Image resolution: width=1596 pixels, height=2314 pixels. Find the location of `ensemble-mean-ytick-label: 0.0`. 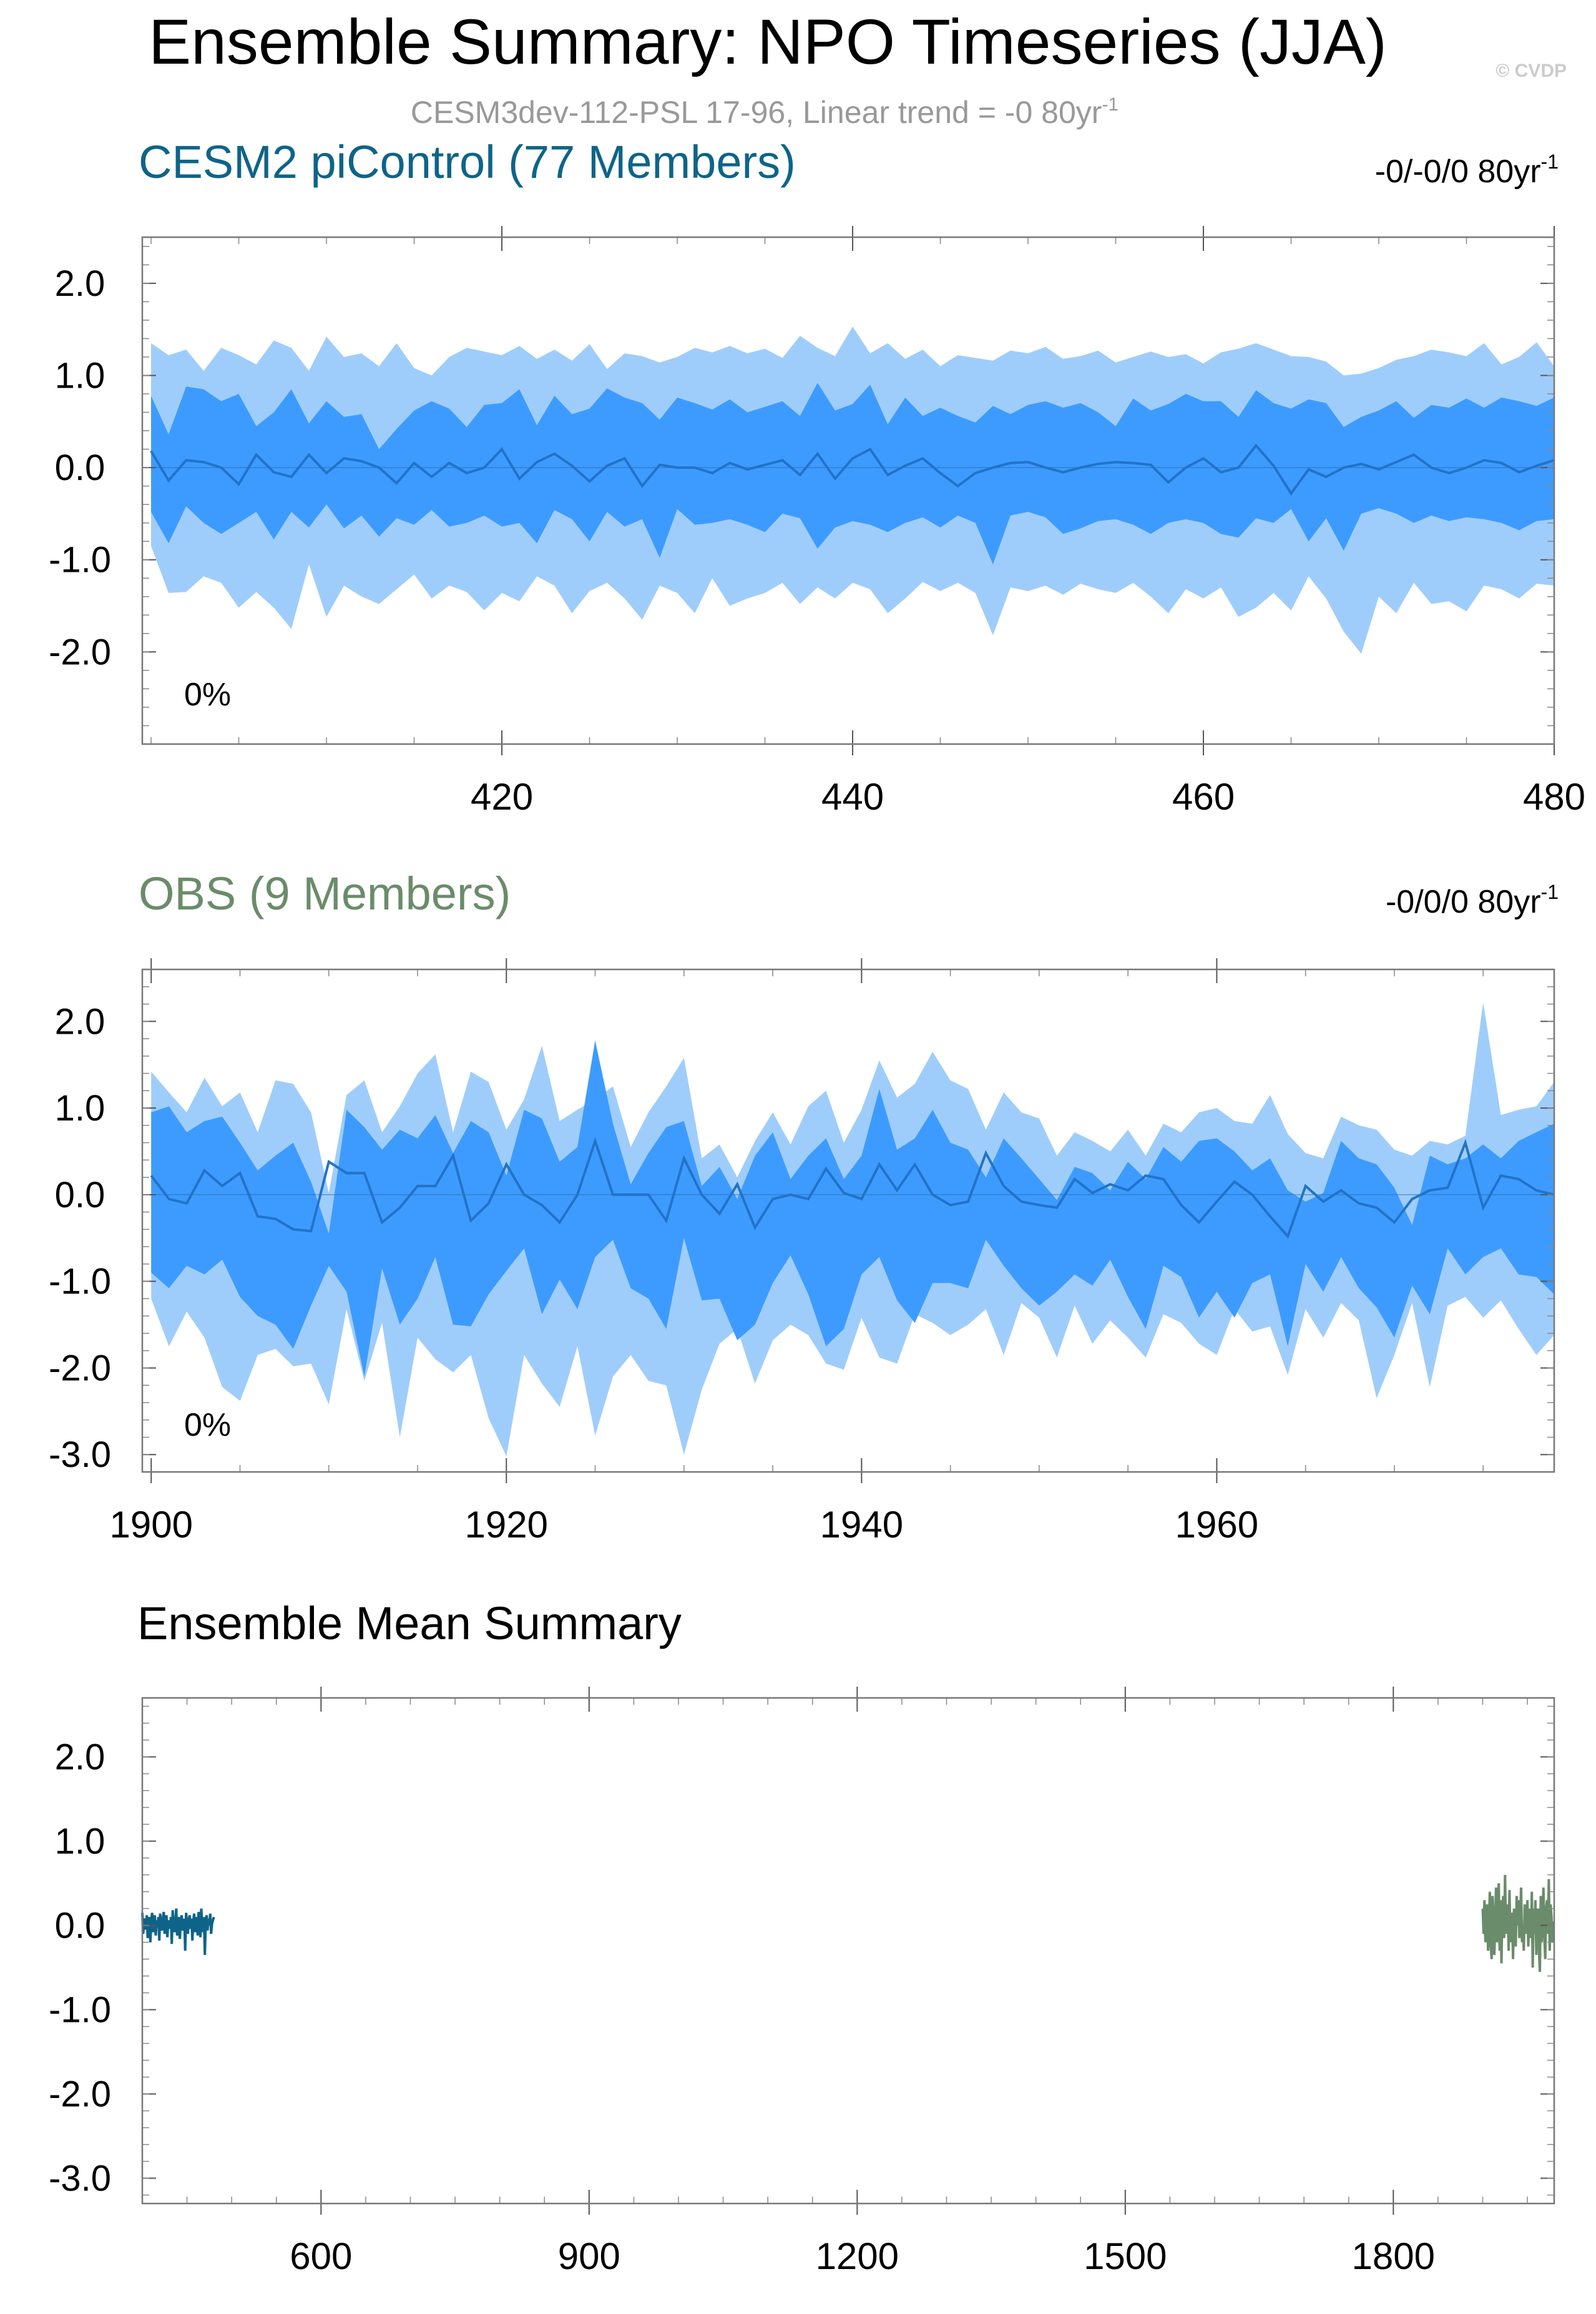

ensemble-mean-ytick-label: 0.0 is located at coordinates (80, 1926).